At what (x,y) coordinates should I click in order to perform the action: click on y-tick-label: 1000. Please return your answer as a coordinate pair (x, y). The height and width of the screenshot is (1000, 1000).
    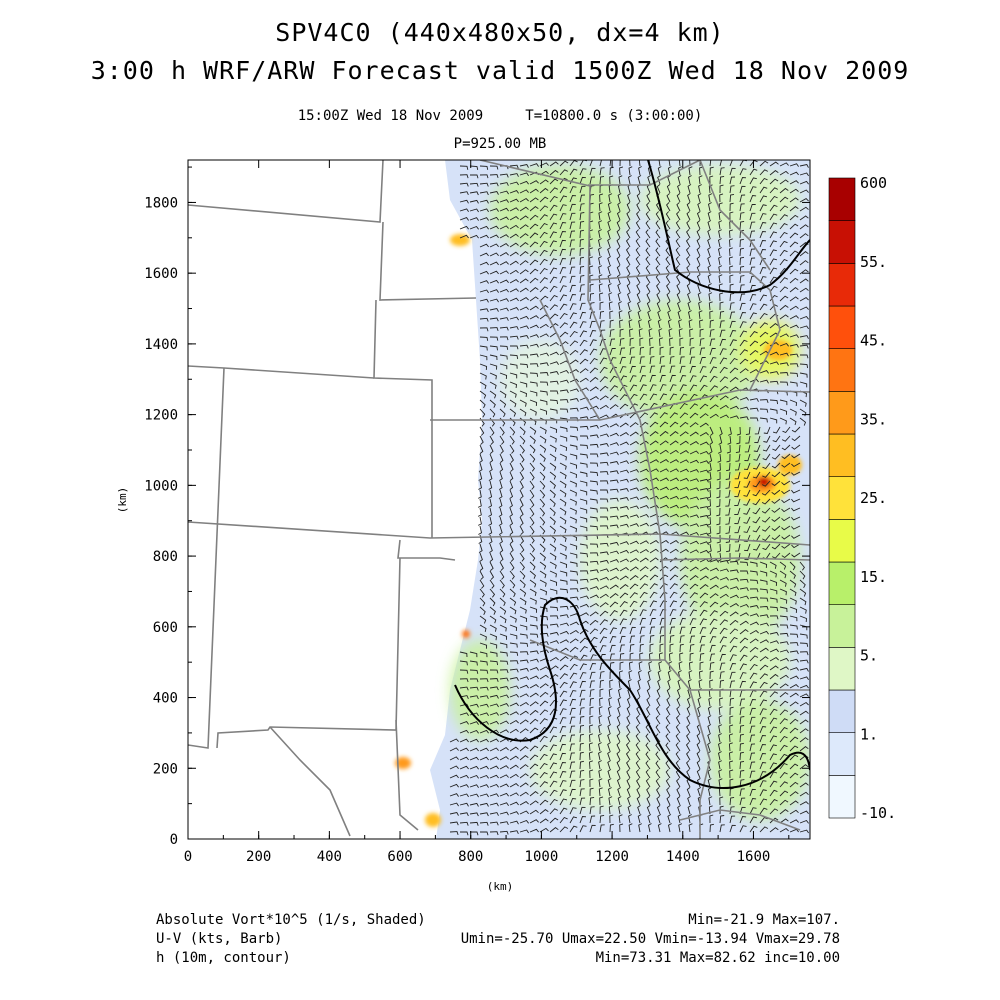
    Looking at the image, I should click on (161, 486).